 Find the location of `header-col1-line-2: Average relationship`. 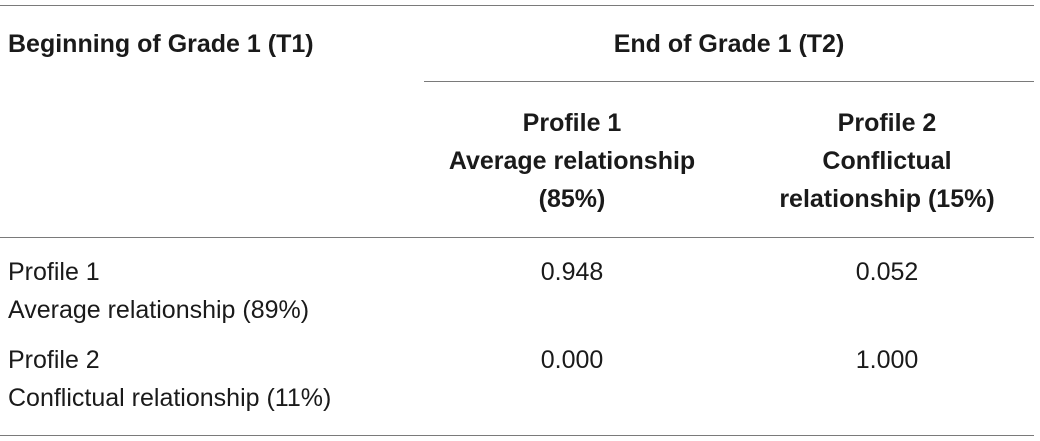

header-col1-line-2: Average relationship is located at coordinates (572, 161).